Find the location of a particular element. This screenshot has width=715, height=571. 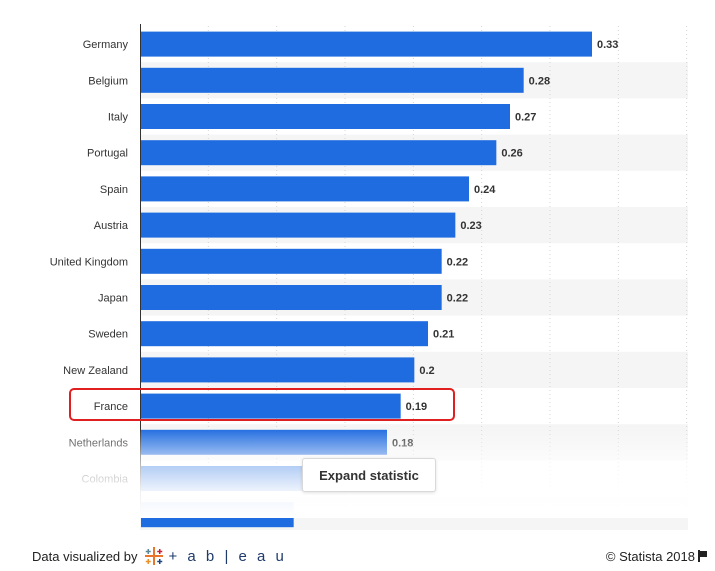

tableau-wordmark: + a b | e a u is located at coordinates (227, 556).